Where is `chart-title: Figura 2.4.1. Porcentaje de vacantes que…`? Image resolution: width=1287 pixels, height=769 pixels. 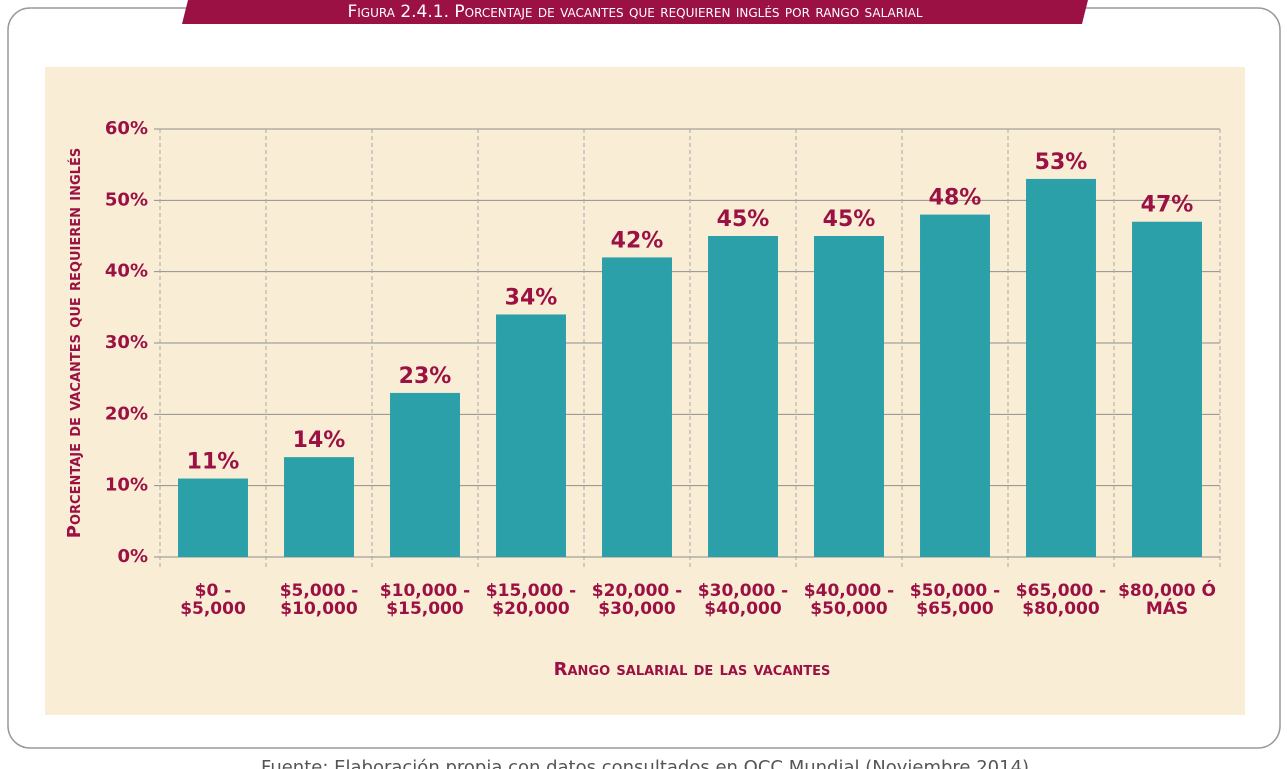 chart-title: Figura 2.4.1. Porcentaje de vacantes que… is located at coordinates (634, 12).